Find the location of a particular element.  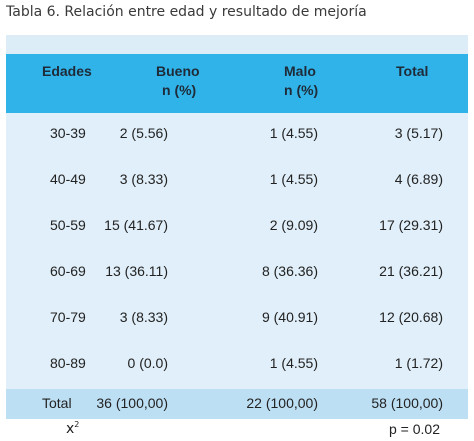

cell-total: 21 (36.21) is located at coordinates (411, 271).